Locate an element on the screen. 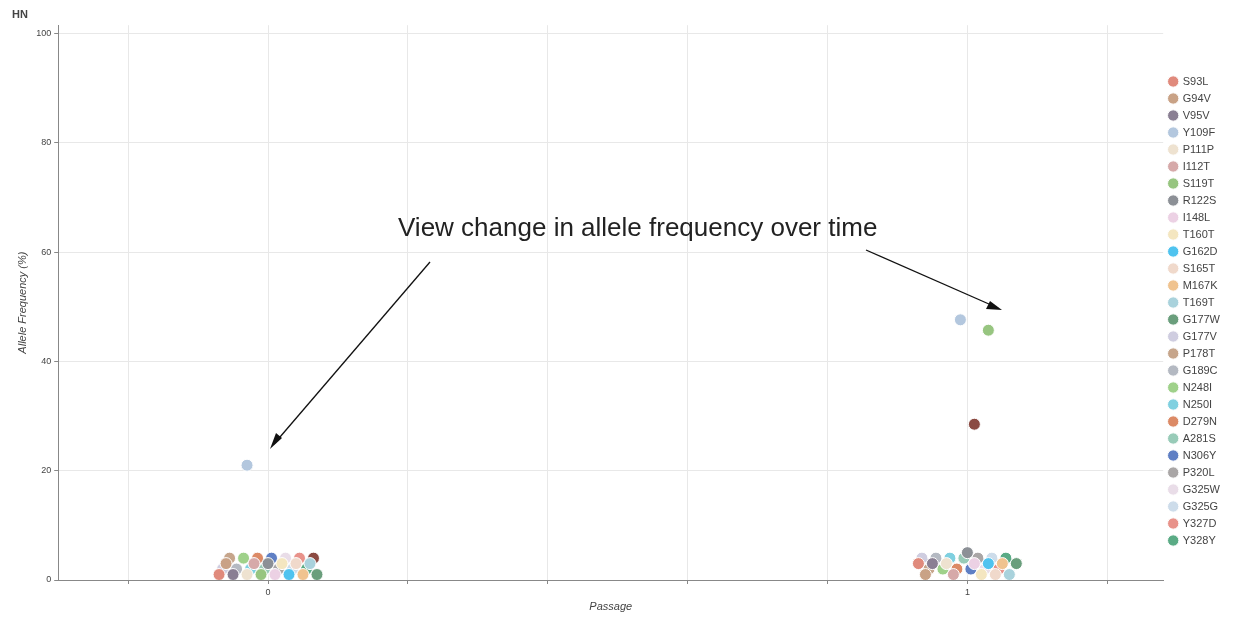  legend-label: I148L is located at coordinates (1196, 216).